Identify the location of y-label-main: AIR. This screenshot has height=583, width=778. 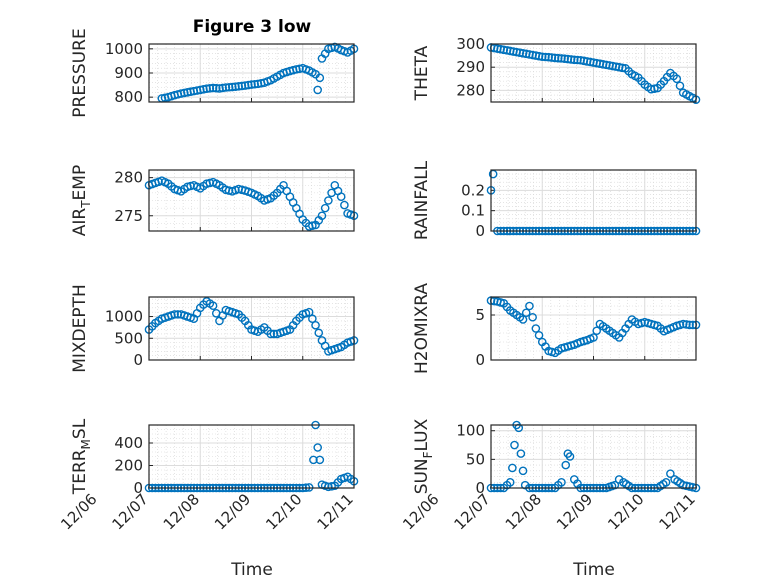
(80, 222).